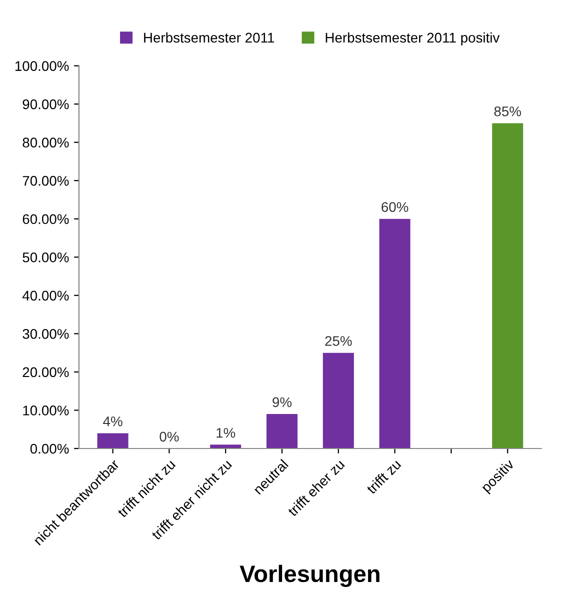 Image resolution: width=564 pixels, height=598 pixels. I want to click on legend-label: Herbstsemester 2011 positiv, so click(413, 39).